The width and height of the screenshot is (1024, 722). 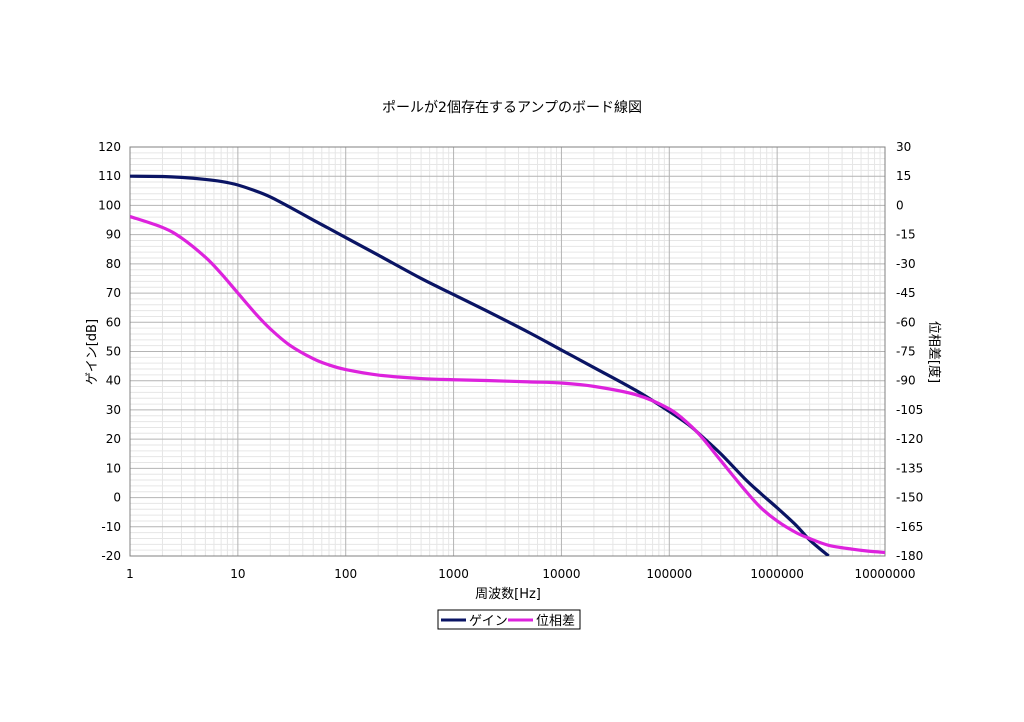 I want to click on y2-tick-label: 30, so click(x=903, y=147).